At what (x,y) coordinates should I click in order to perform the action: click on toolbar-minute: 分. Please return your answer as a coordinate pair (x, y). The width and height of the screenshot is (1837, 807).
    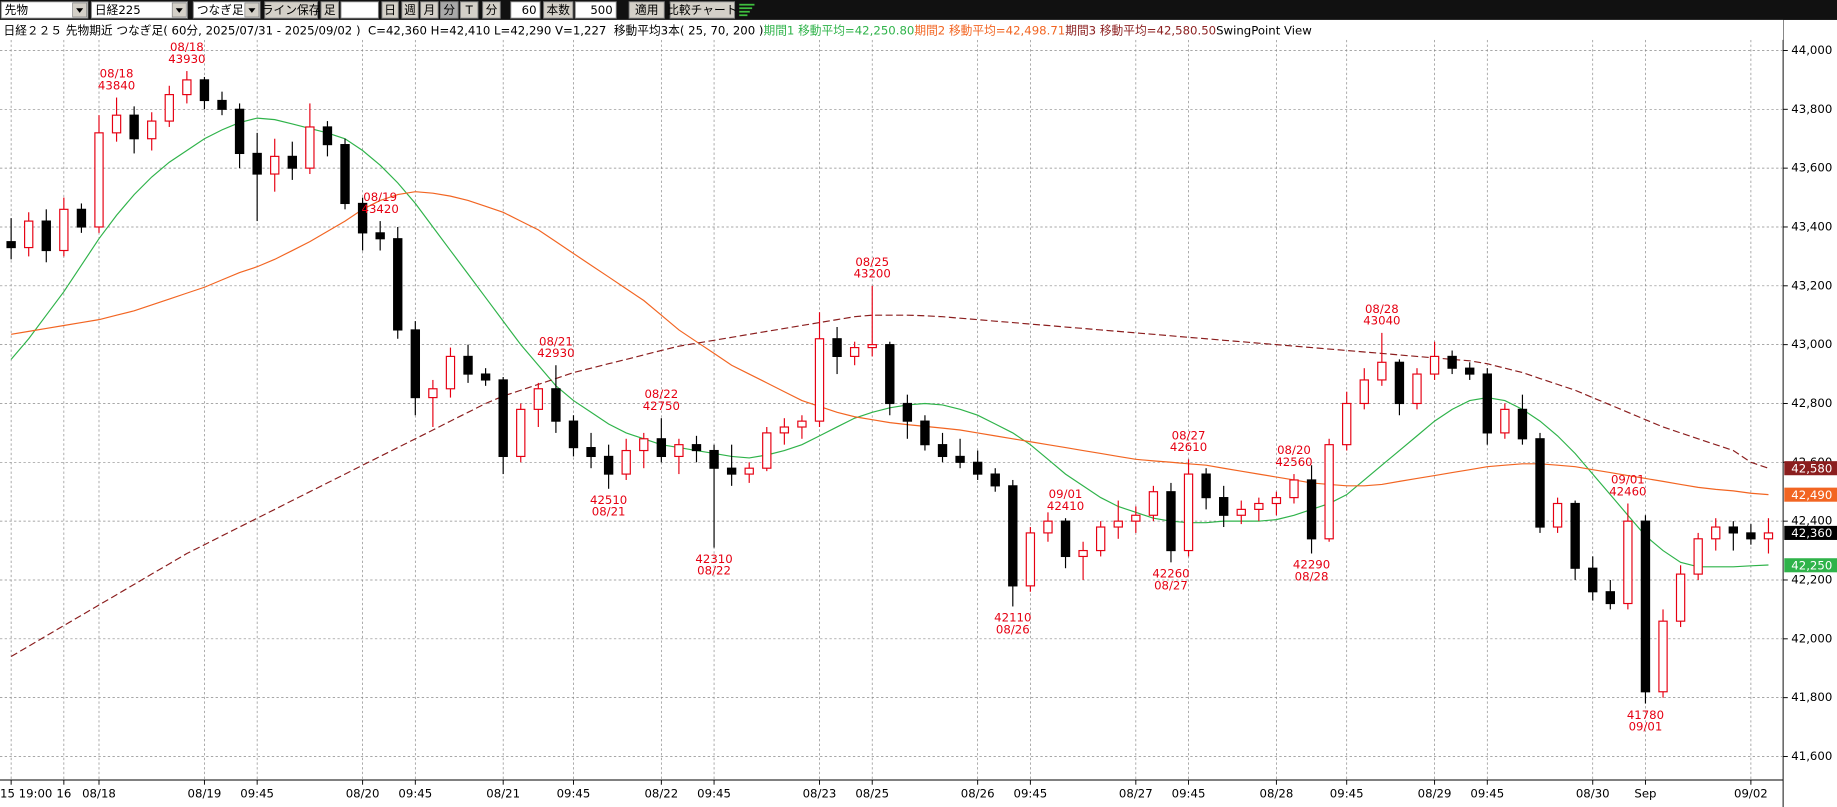
    Looking at the image, I should click on (449, 10).